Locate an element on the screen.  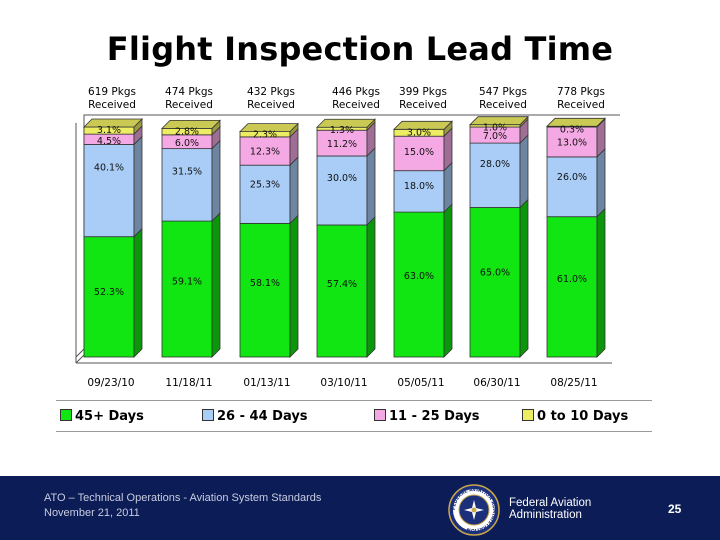
legend-item: 0 to 10 Days is located at coordinates (575, 416).